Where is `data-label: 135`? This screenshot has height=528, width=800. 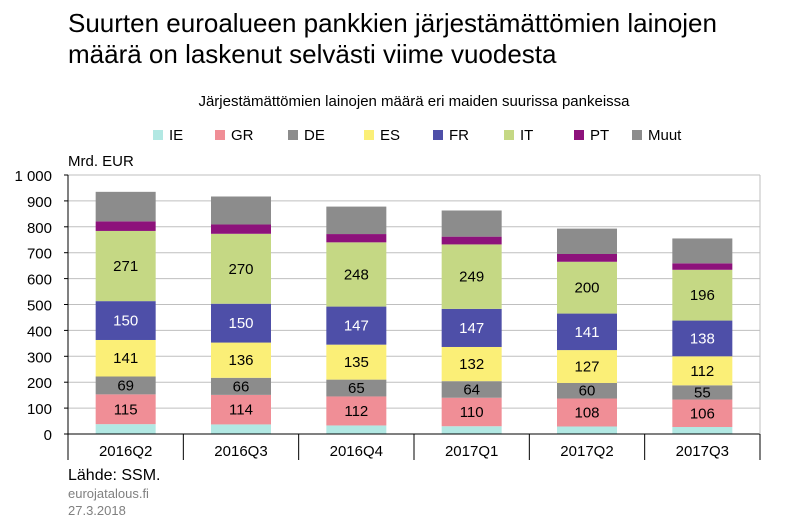 data-label: 135 is located at coordinates (356, 362).